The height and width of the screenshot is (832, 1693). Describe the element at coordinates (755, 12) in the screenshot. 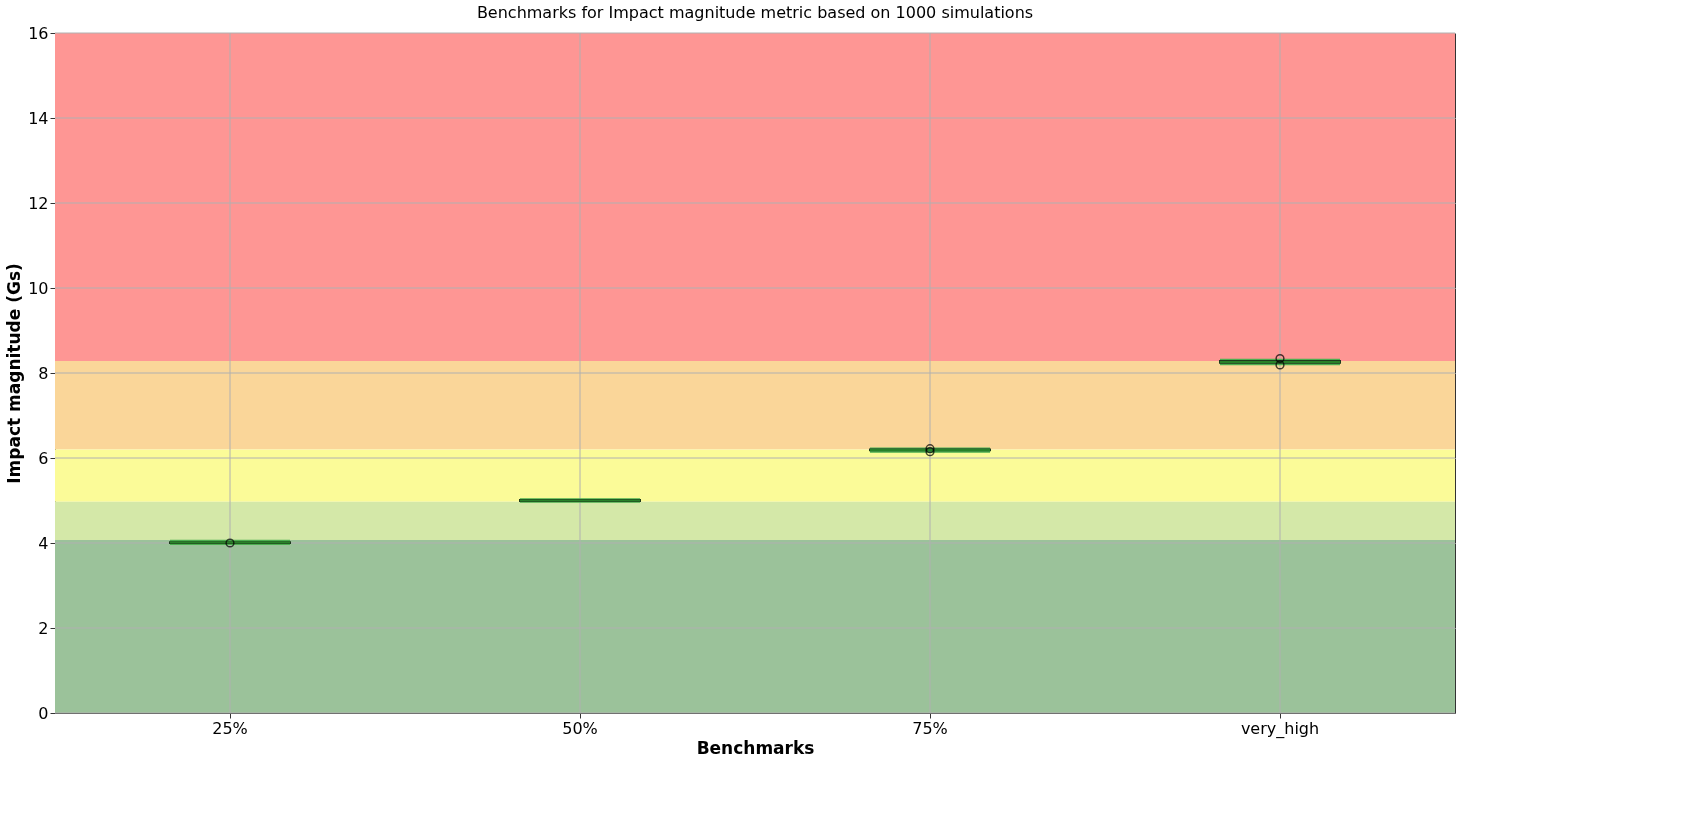

I see `chart-title: Benchmarks for Impact magnitude metric based on 1000 simulations` at that location.